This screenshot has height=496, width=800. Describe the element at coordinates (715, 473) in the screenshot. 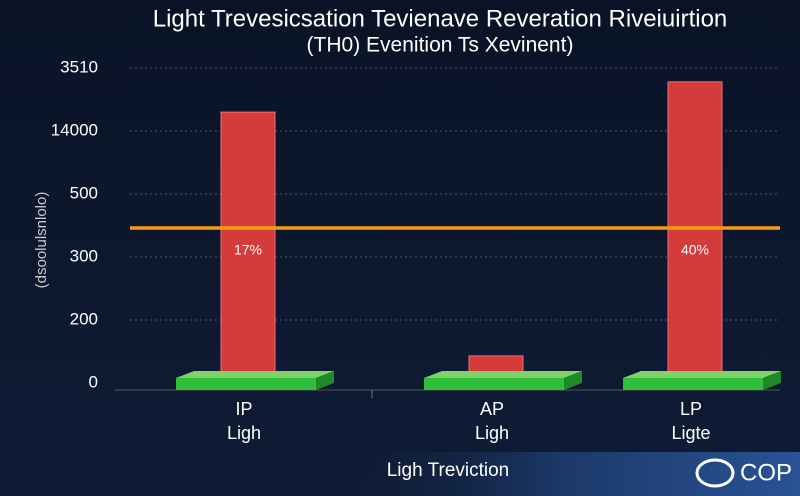

I see `logo-icon` at that location.